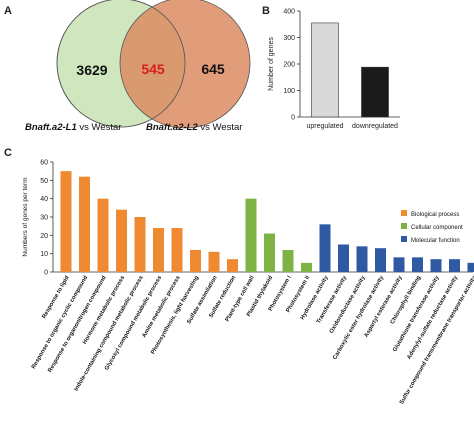 This screenshot has width=474, height=427. I want to click on chart-b-y-tick-label: 100, so click(289, 91).